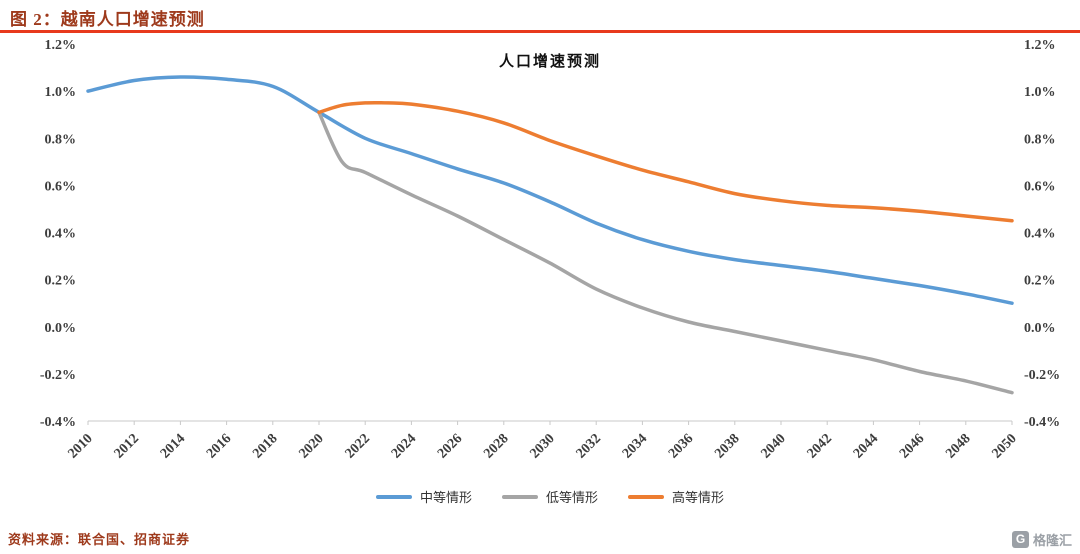 Image resolution: width=1080 pixels, height=554 pixels. I want to click on legend-item-medium-scenario: 中等情形, so click(423, 496).